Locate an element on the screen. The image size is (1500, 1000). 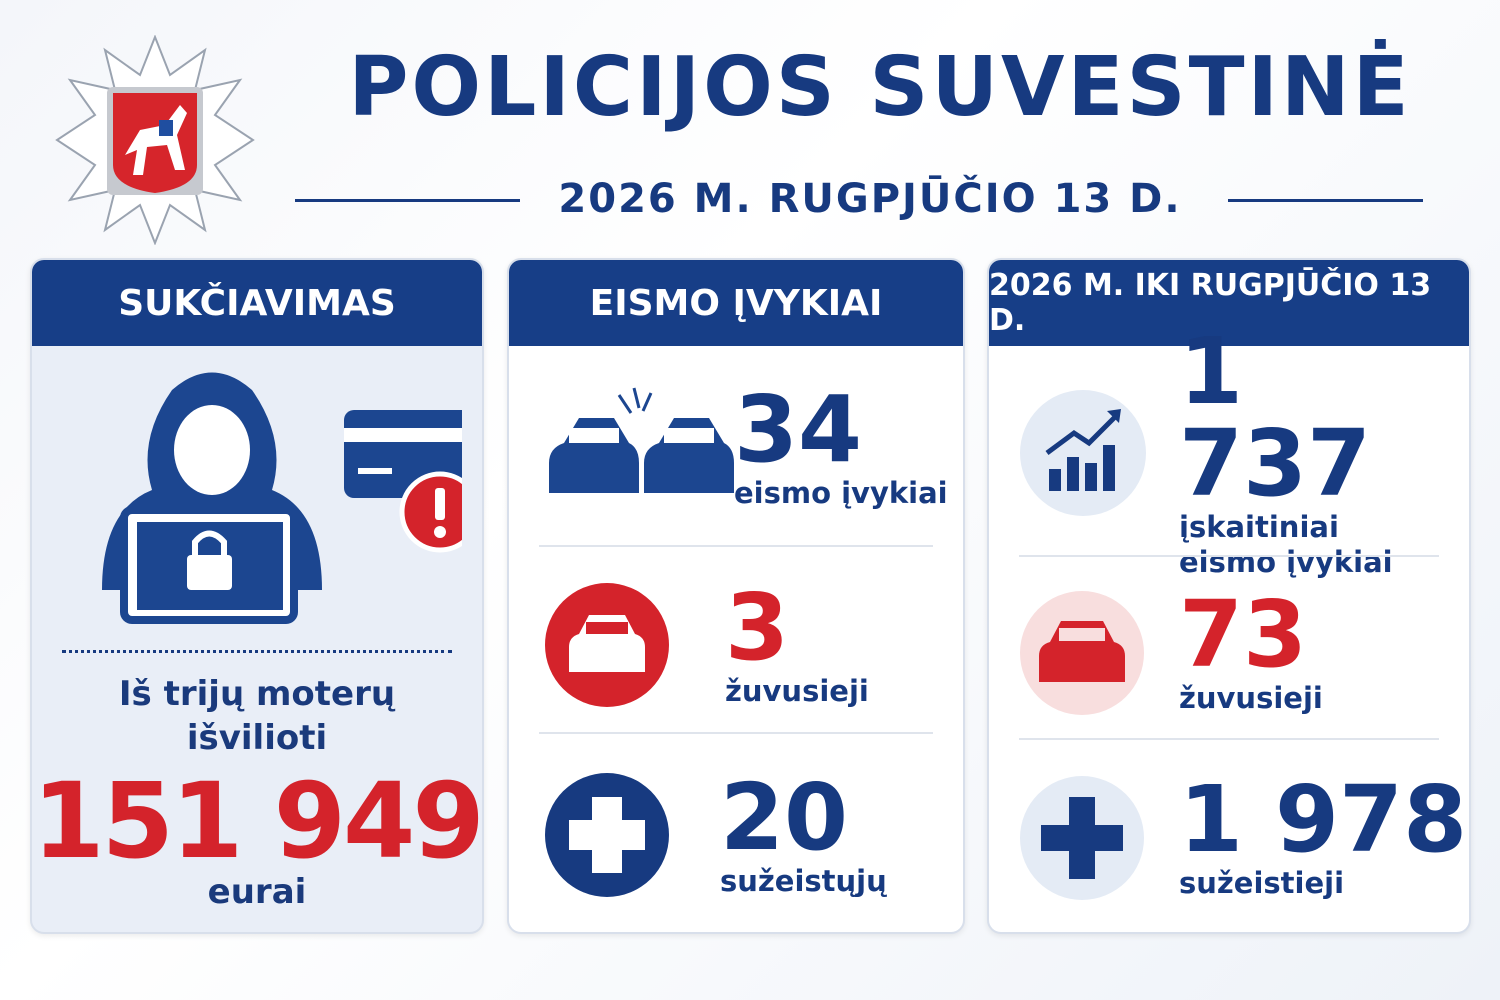
police-badge is located at coordinates (155, 140).